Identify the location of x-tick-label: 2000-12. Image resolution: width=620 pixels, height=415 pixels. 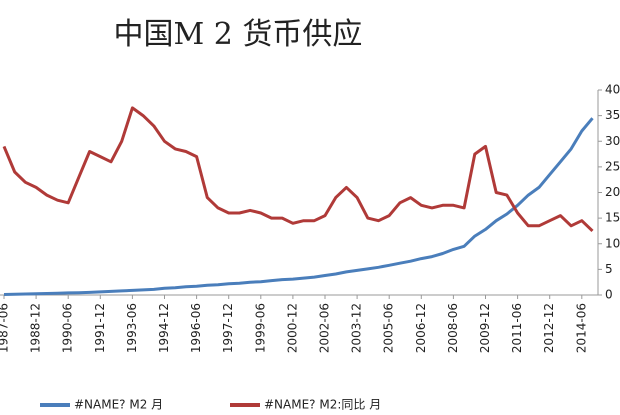
(292, 328).